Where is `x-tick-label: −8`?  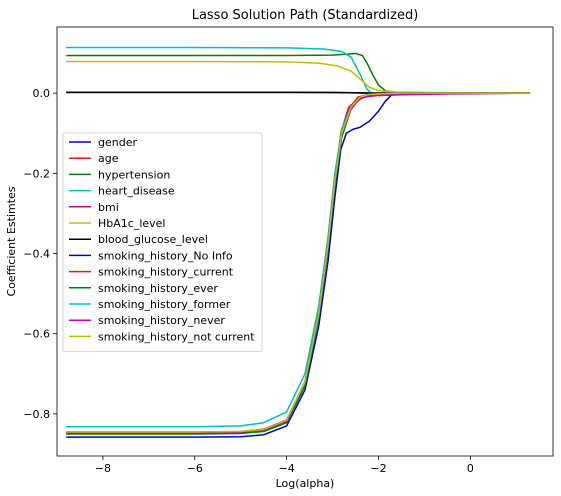 x-tick-label: −8 is located at coordinates (103, 468).